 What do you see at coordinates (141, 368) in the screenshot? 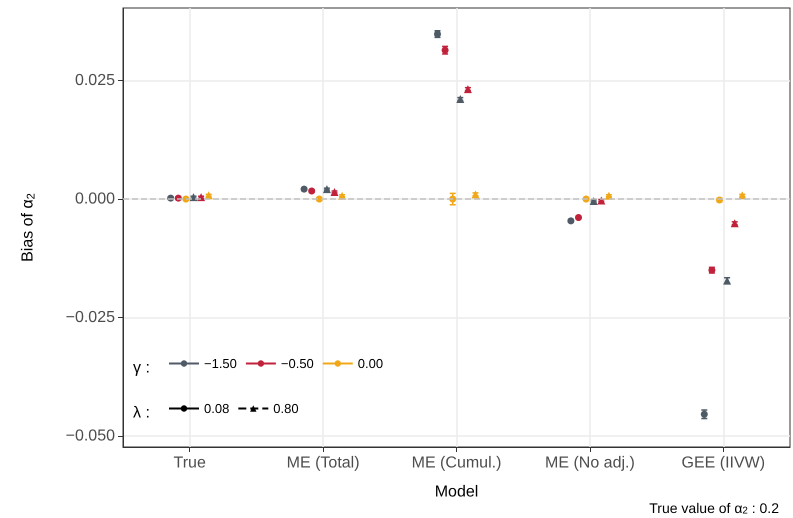
I see `legend-title: γ :` at bounding box center [141, 368].